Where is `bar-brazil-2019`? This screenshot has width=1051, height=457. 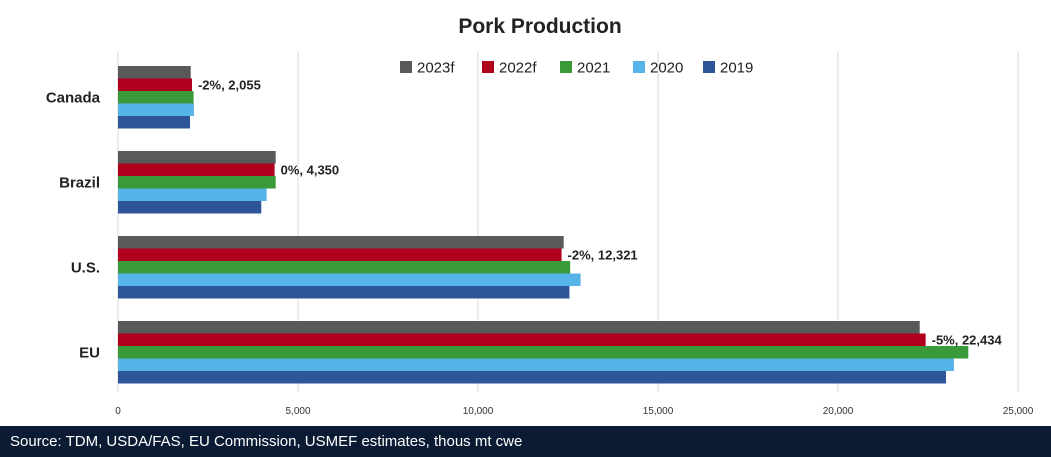 bar-brazil-2019 is located at coordinates (190, 207).